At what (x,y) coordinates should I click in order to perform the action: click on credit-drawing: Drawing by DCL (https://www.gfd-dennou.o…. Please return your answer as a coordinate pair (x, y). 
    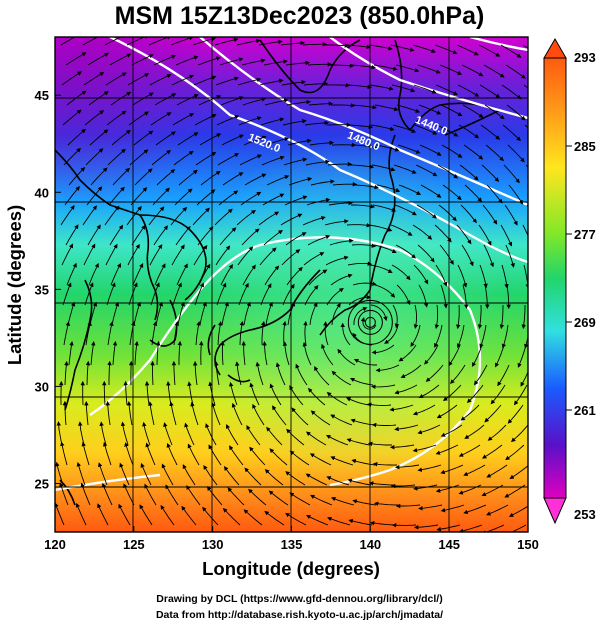
    Looking at the image, I should click on (299, 599).